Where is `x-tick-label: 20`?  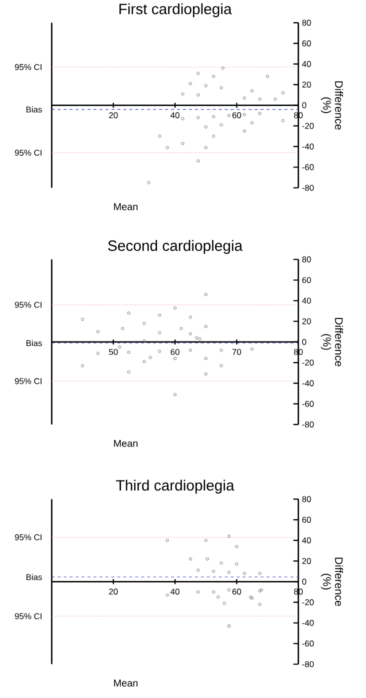
x-tick-label: 20 is located at coordinates (113, 591).